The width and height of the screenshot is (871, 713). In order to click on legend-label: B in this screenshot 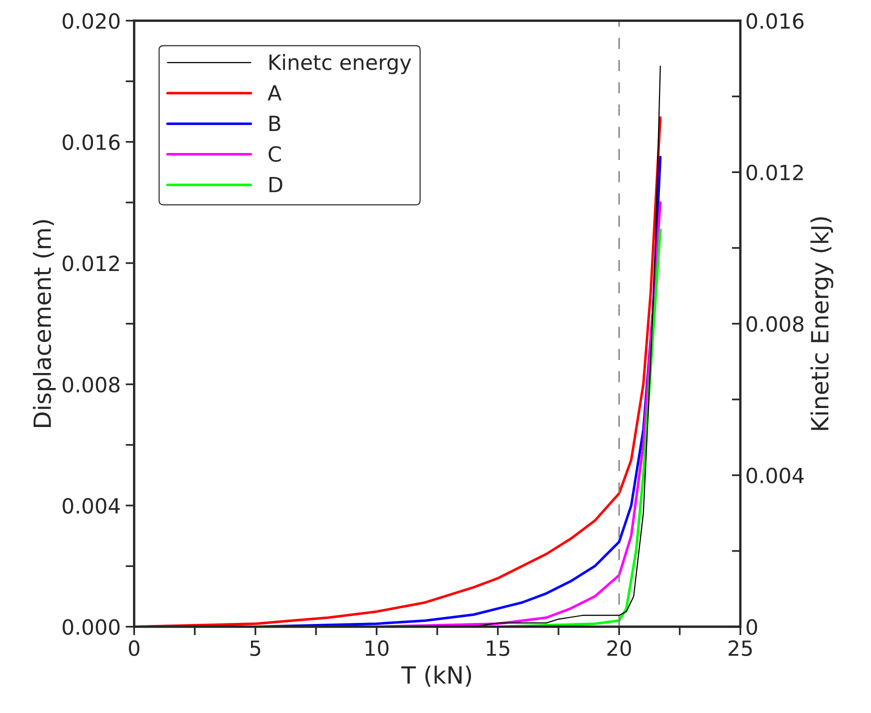, I will do `click(275, 123)`.